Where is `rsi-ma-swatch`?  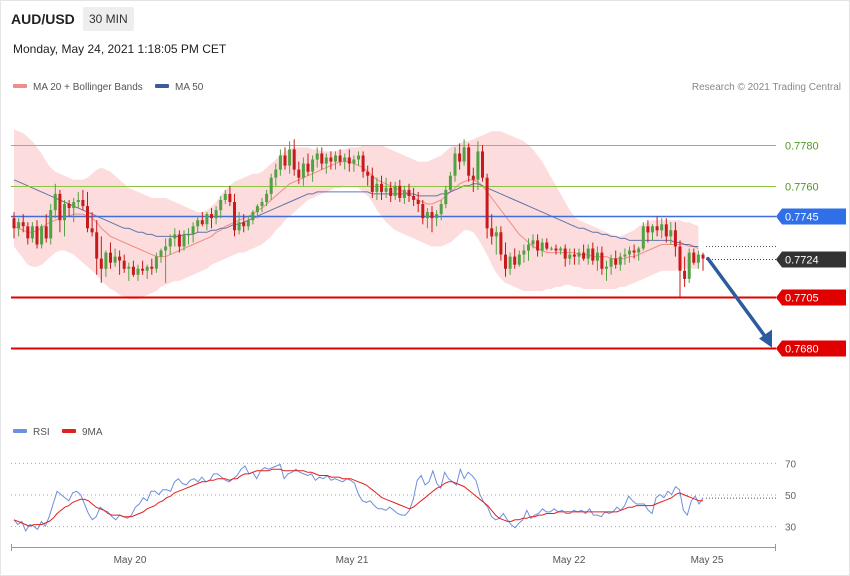
rsi-ma-swatch is located at coordinates (69, 431).